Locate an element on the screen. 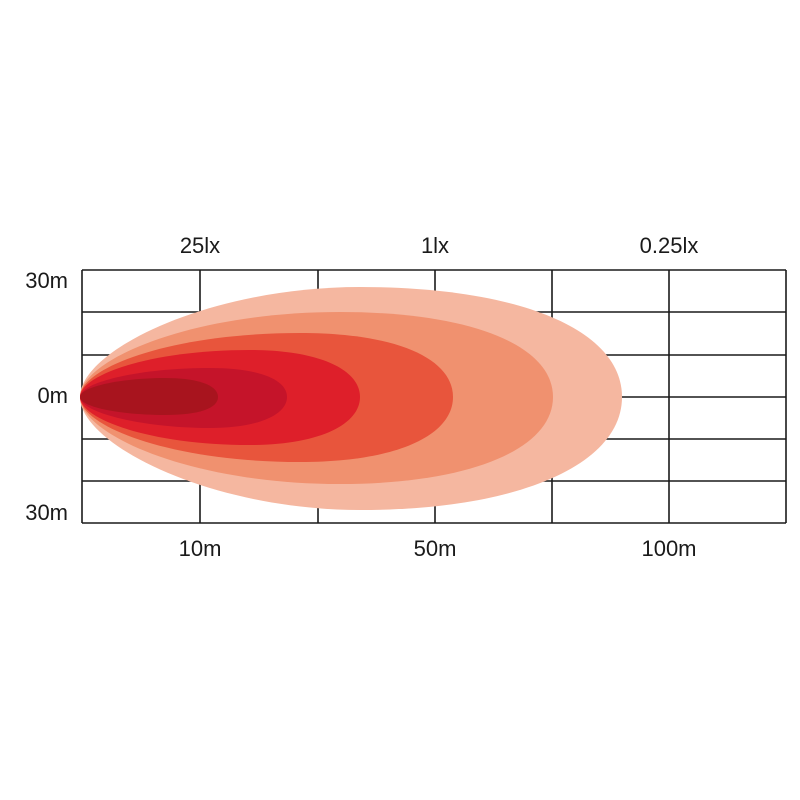  distance-label: 50m is located at coordinates (435, 548).